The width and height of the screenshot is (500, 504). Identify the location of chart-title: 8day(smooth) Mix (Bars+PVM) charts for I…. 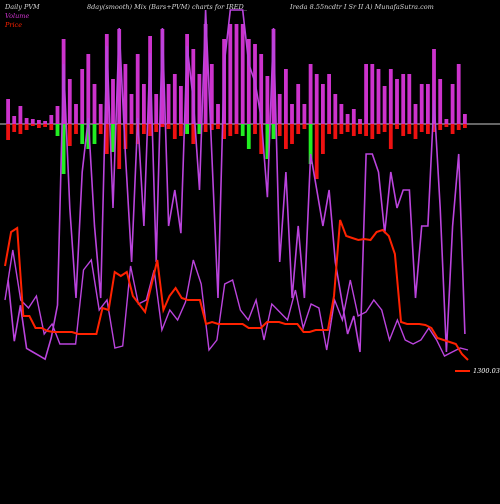
(167, 7).